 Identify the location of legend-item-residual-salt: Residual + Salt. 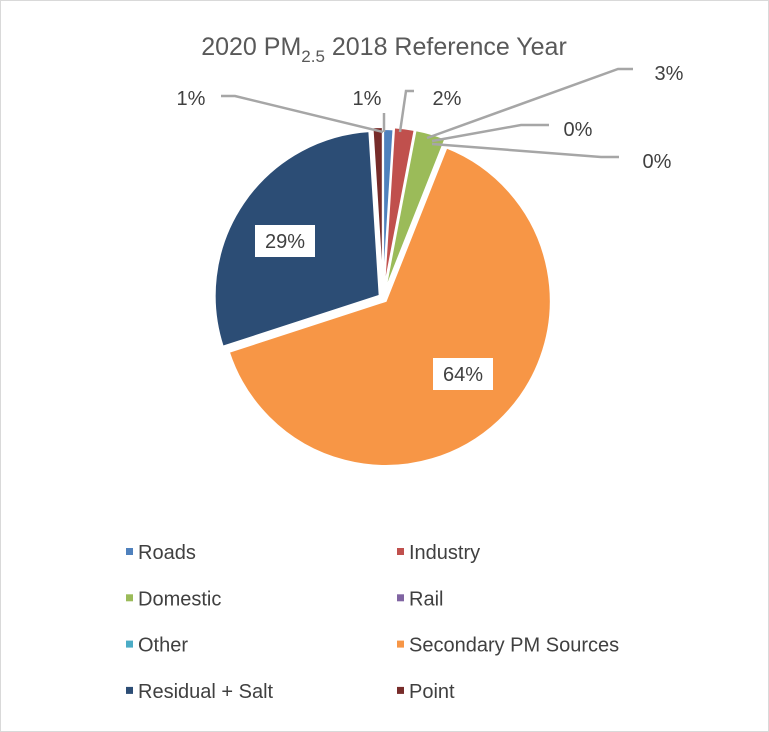
(200, 692).